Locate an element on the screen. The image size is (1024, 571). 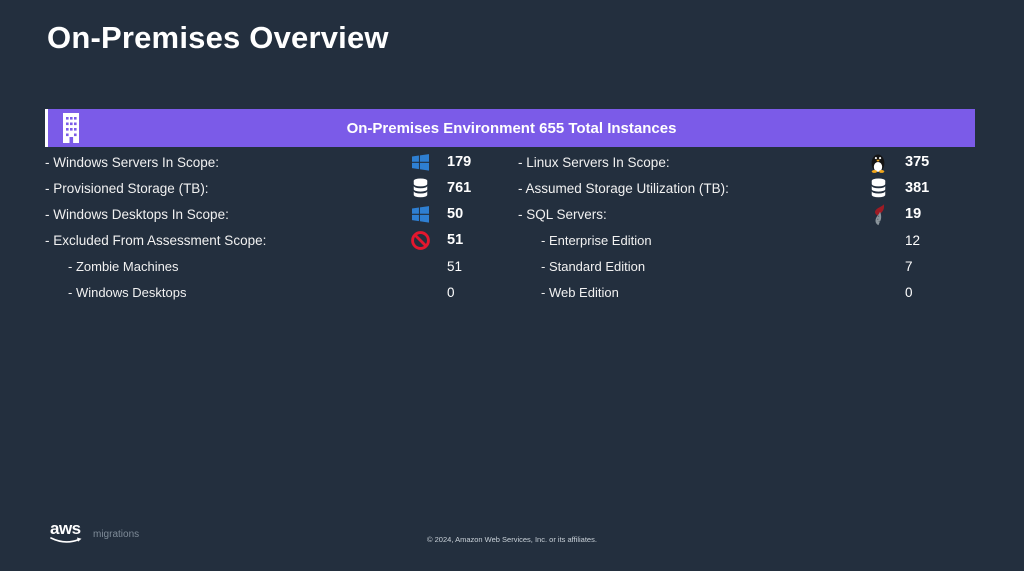
stat-value: 761 is located at coordinates (459, 188).